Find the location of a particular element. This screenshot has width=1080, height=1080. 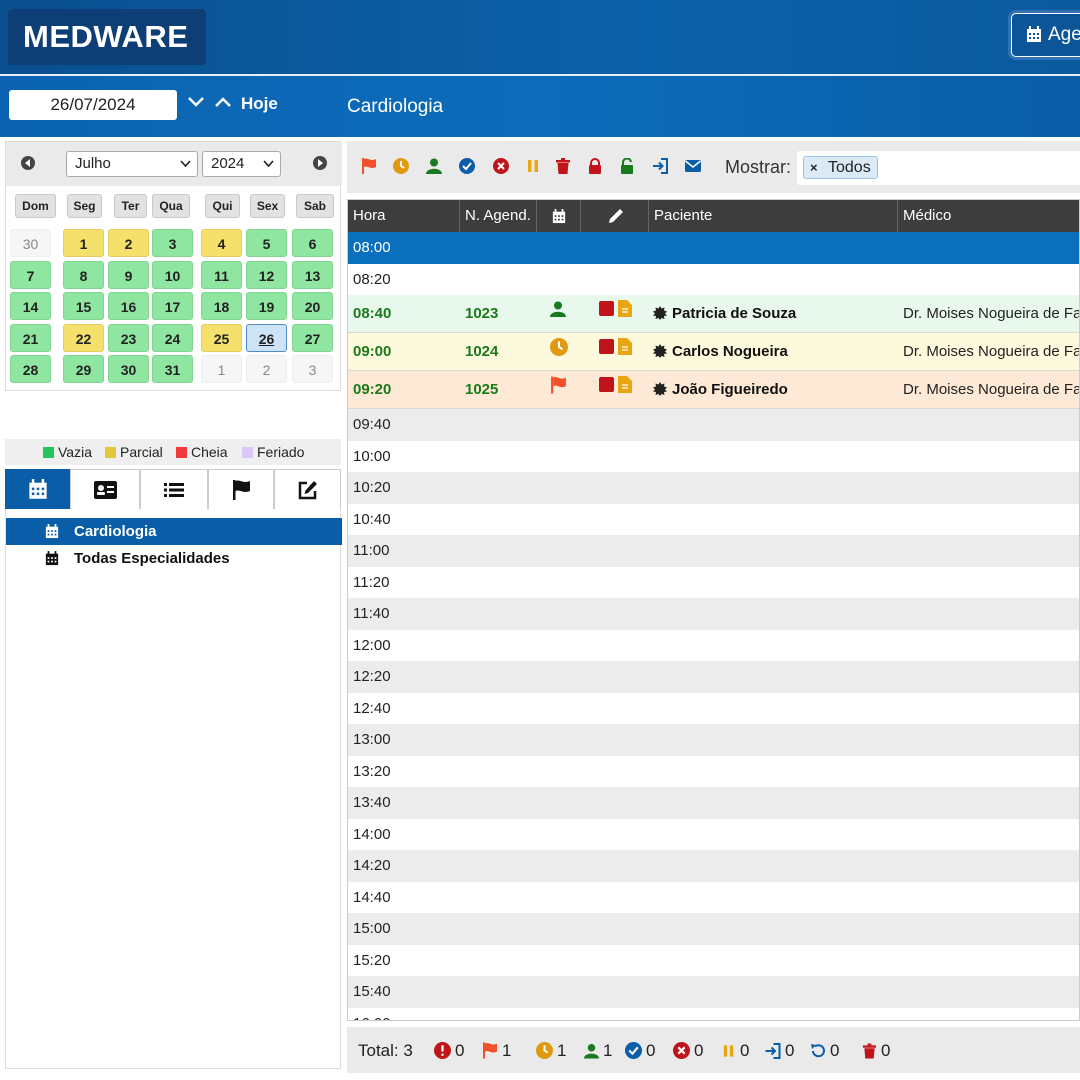

calendar-day: 14 is located at coordinates (30, 306).